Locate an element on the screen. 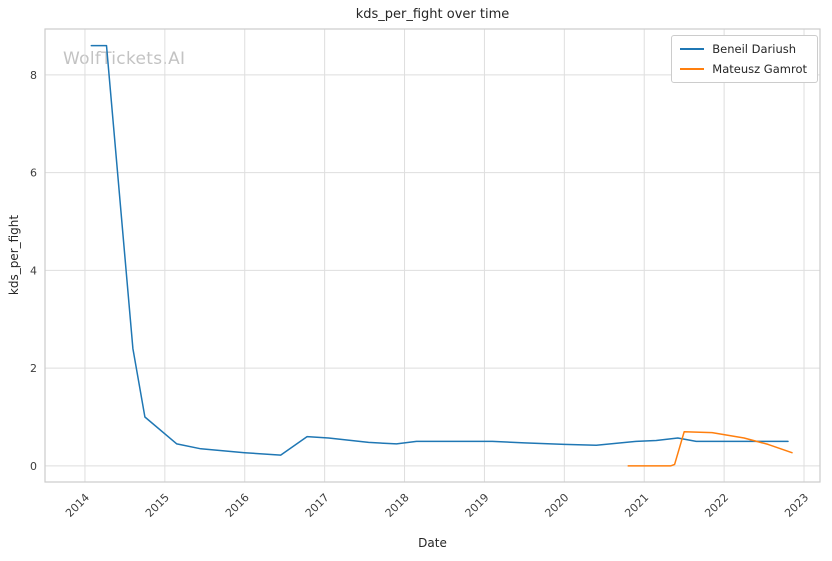  x-axis-label: Date is located at coordinates (432, 543).